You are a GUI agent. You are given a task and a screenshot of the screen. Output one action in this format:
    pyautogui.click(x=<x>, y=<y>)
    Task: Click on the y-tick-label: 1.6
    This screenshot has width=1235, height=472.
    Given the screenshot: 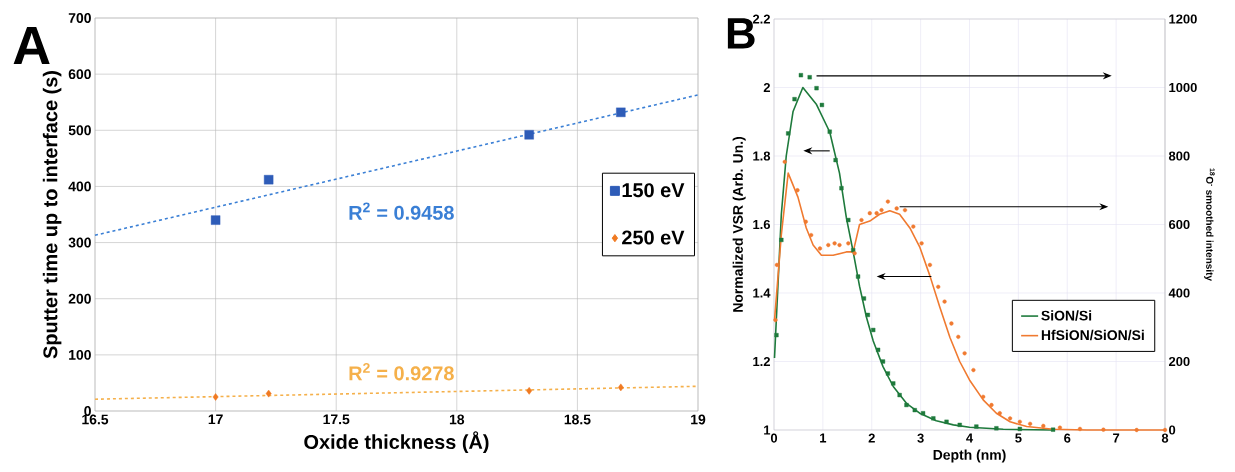 What is the action you would take?
    pyautogui.click(x=762, y=224)
    